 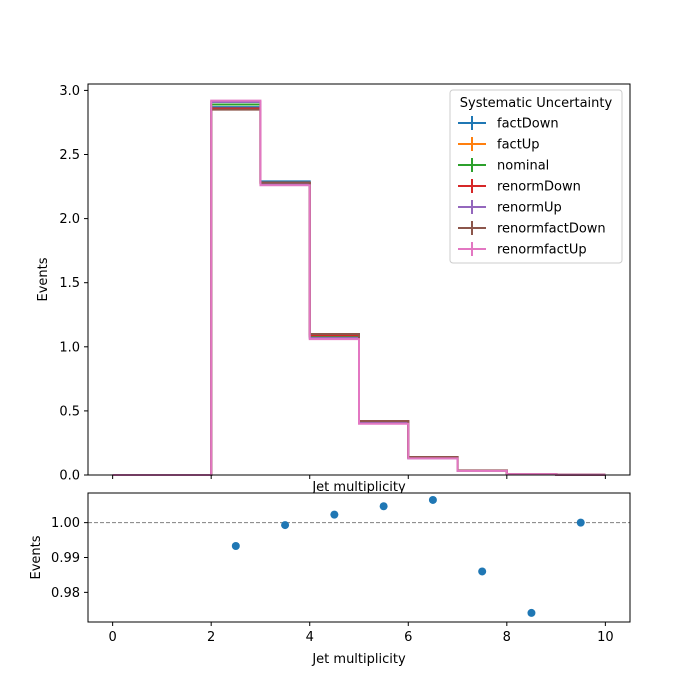 What do you see at coordinates (529, 208) in the screenshot?
I see `legend-label-renormUp: renormUp` at bounding box center [529, 208].